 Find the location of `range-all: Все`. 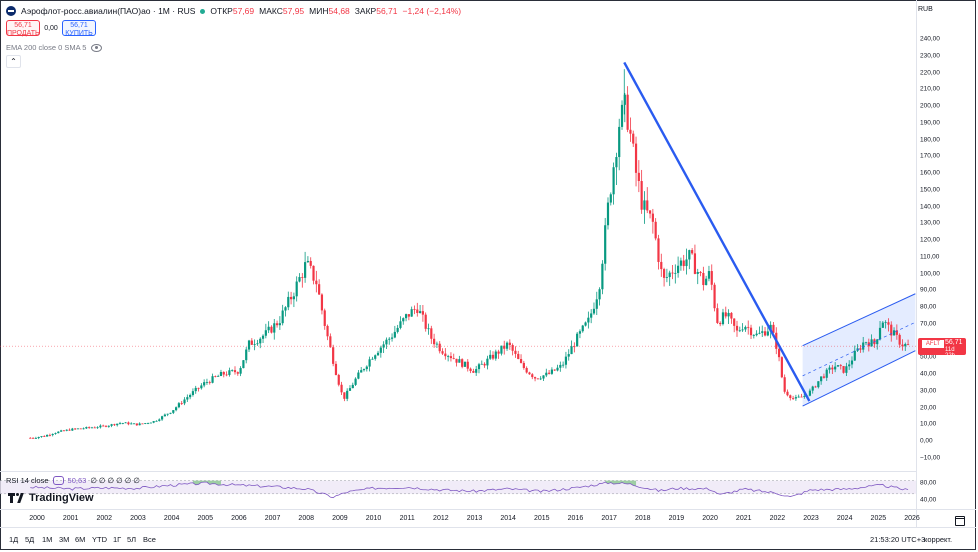

range-all: Все is located at coordinates (149, 539).